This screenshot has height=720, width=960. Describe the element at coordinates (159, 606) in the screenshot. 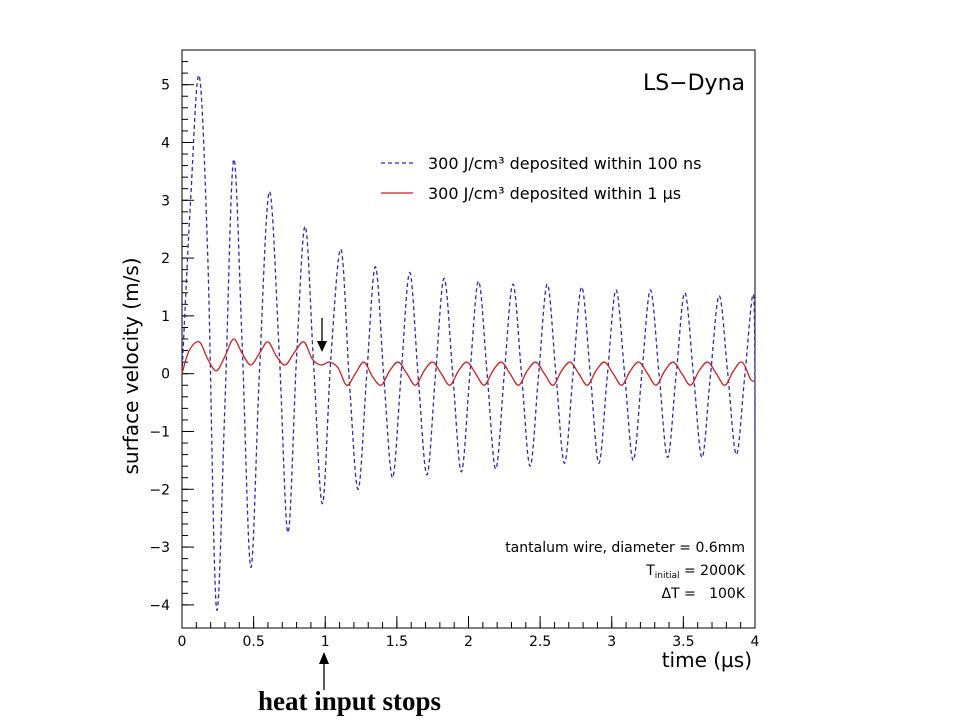

I see `y-tick-label: −4` at that location.